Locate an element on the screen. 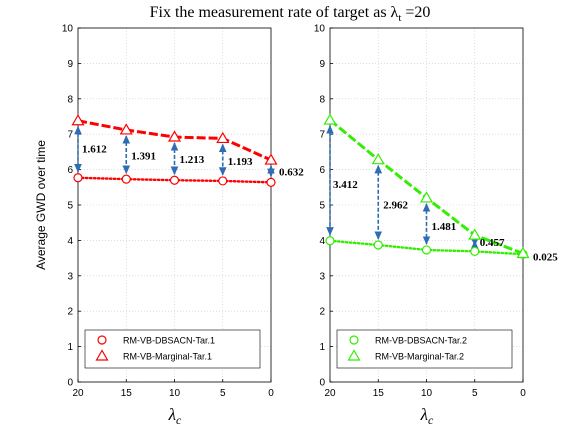 Image resolution: width=581 pixels, height=433 pixels. y-axis-label: Average GWD over time is located at coordinates (41, 205).